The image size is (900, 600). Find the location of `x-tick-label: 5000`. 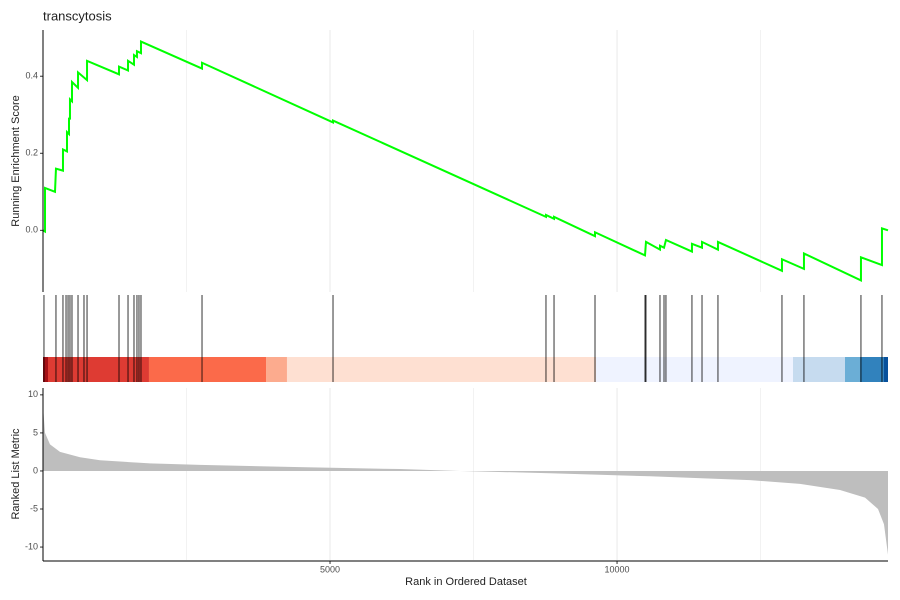

x-tick-label: 5000 is located at coordinates (330, 569).